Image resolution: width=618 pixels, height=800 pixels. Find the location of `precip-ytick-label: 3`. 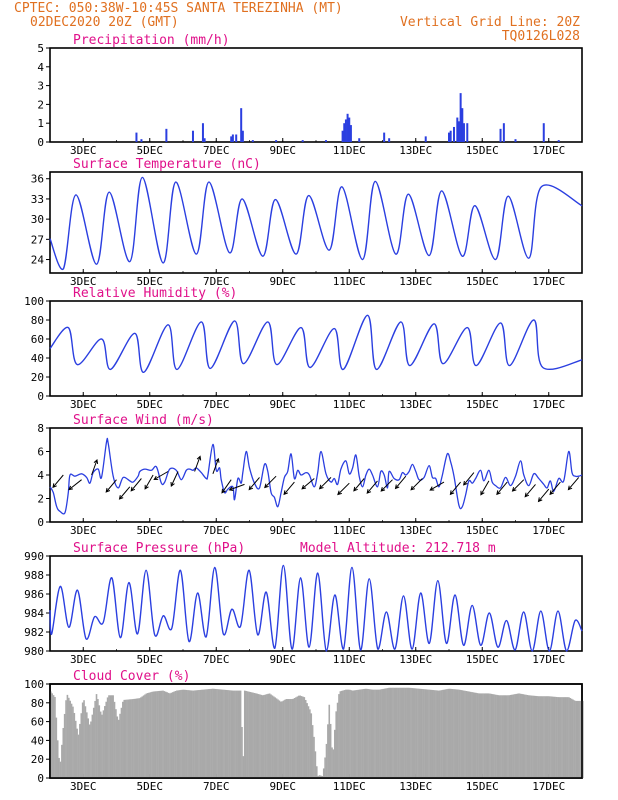

precip-ytick-label: 3 is located at coordinates (40, 86).